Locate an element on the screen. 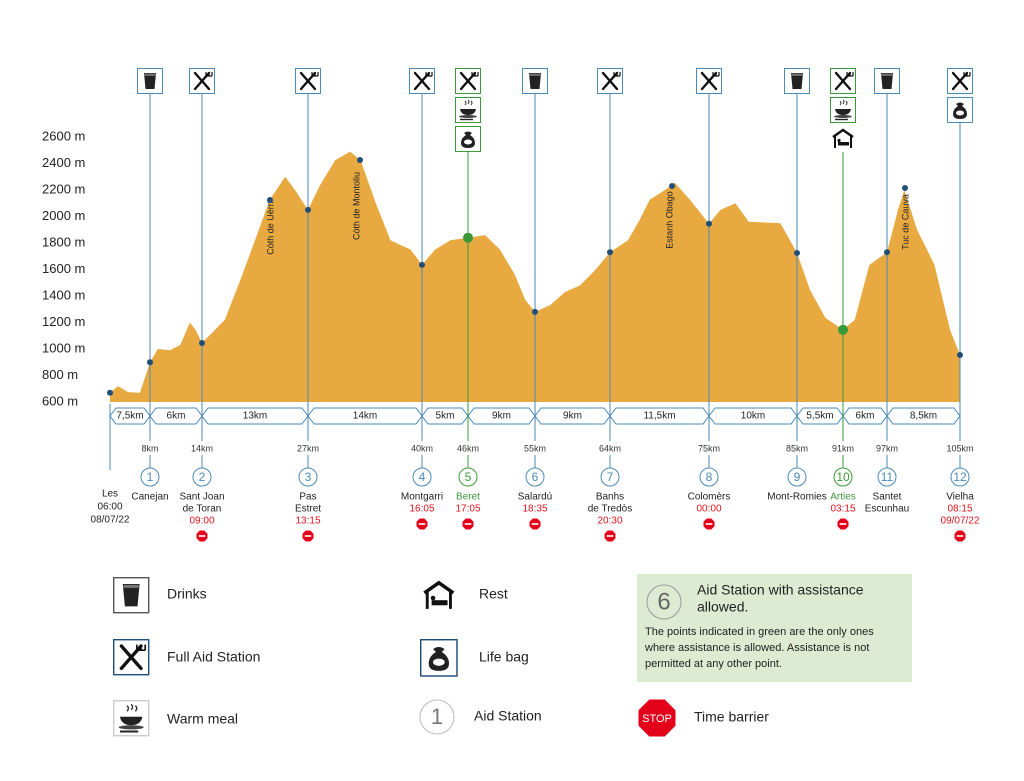  legend-label: Rest is located at coordinates (493, 594).